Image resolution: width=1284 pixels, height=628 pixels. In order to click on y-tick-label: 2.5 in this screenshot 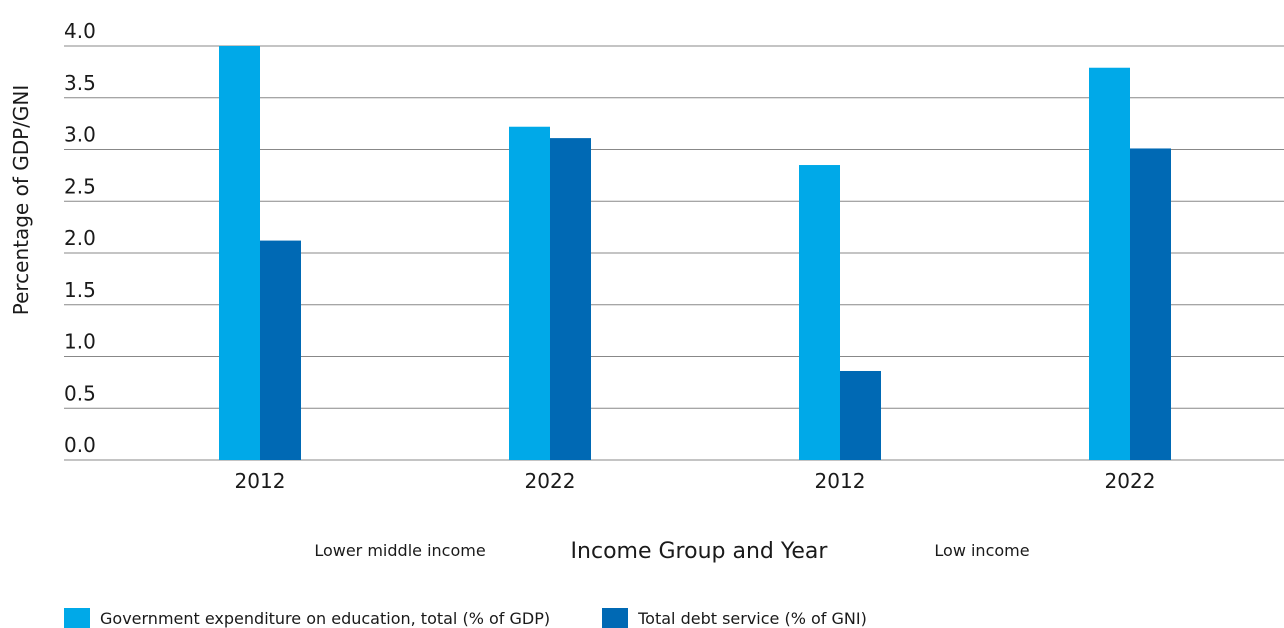, I will do `click(80, 186)`.